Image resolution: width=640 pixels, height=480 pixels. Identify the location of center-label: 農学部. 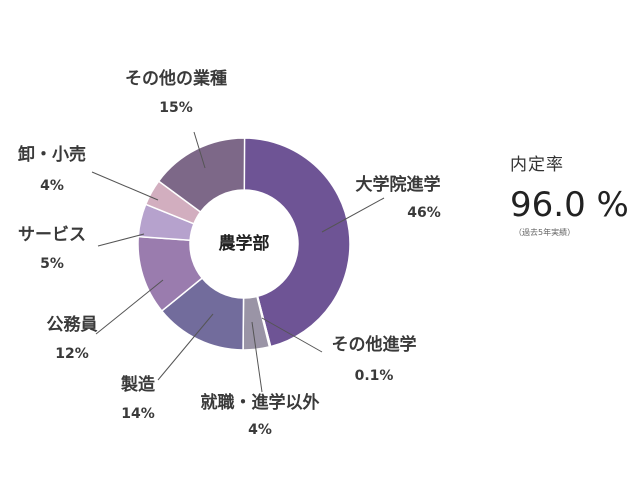
(244, 243).